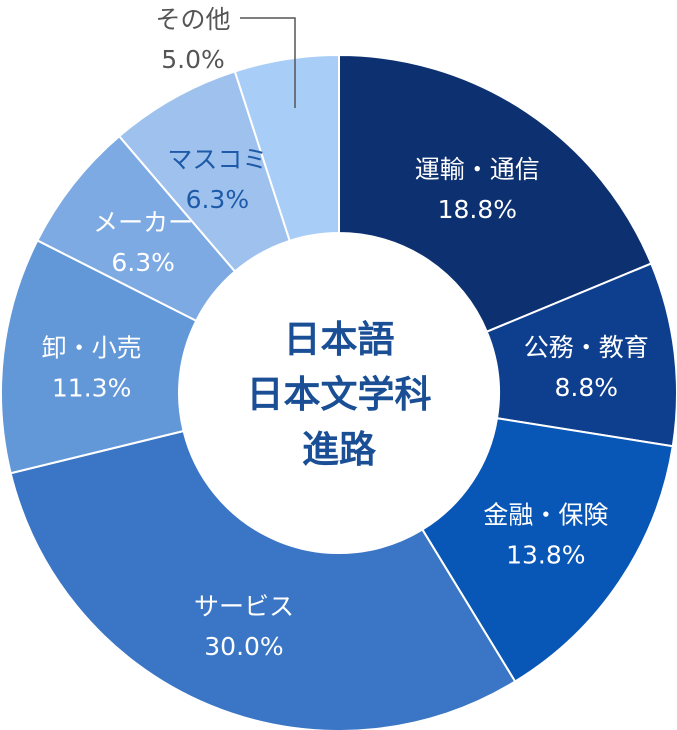 The width and height of the screenshot is (677, 730). I want to click on slice-value-public: 8.8%, so click(587, 387).